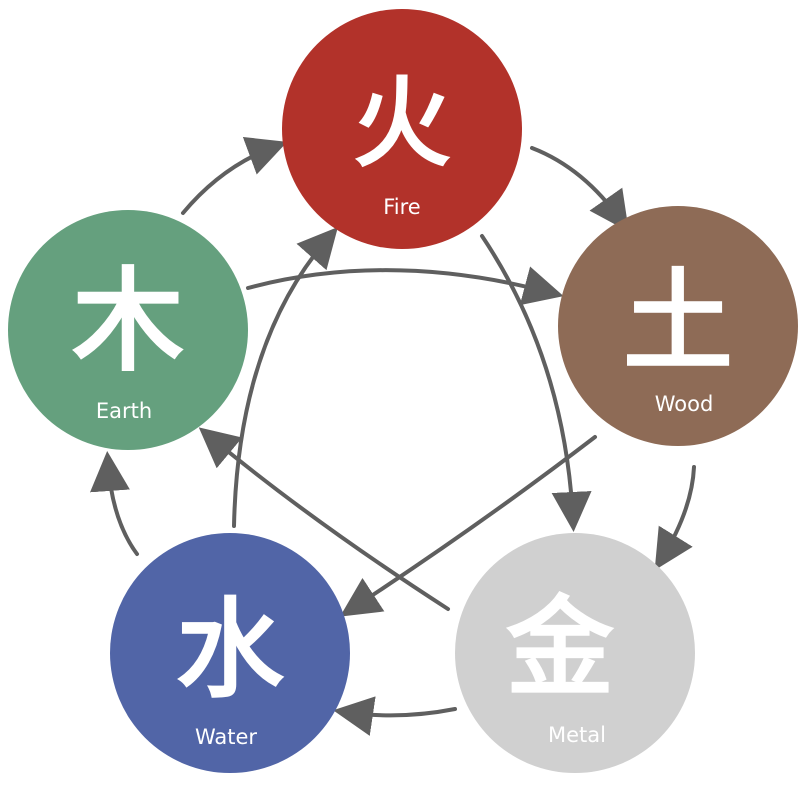  I want to click on node-water: 水 Water, so click(230, 653).